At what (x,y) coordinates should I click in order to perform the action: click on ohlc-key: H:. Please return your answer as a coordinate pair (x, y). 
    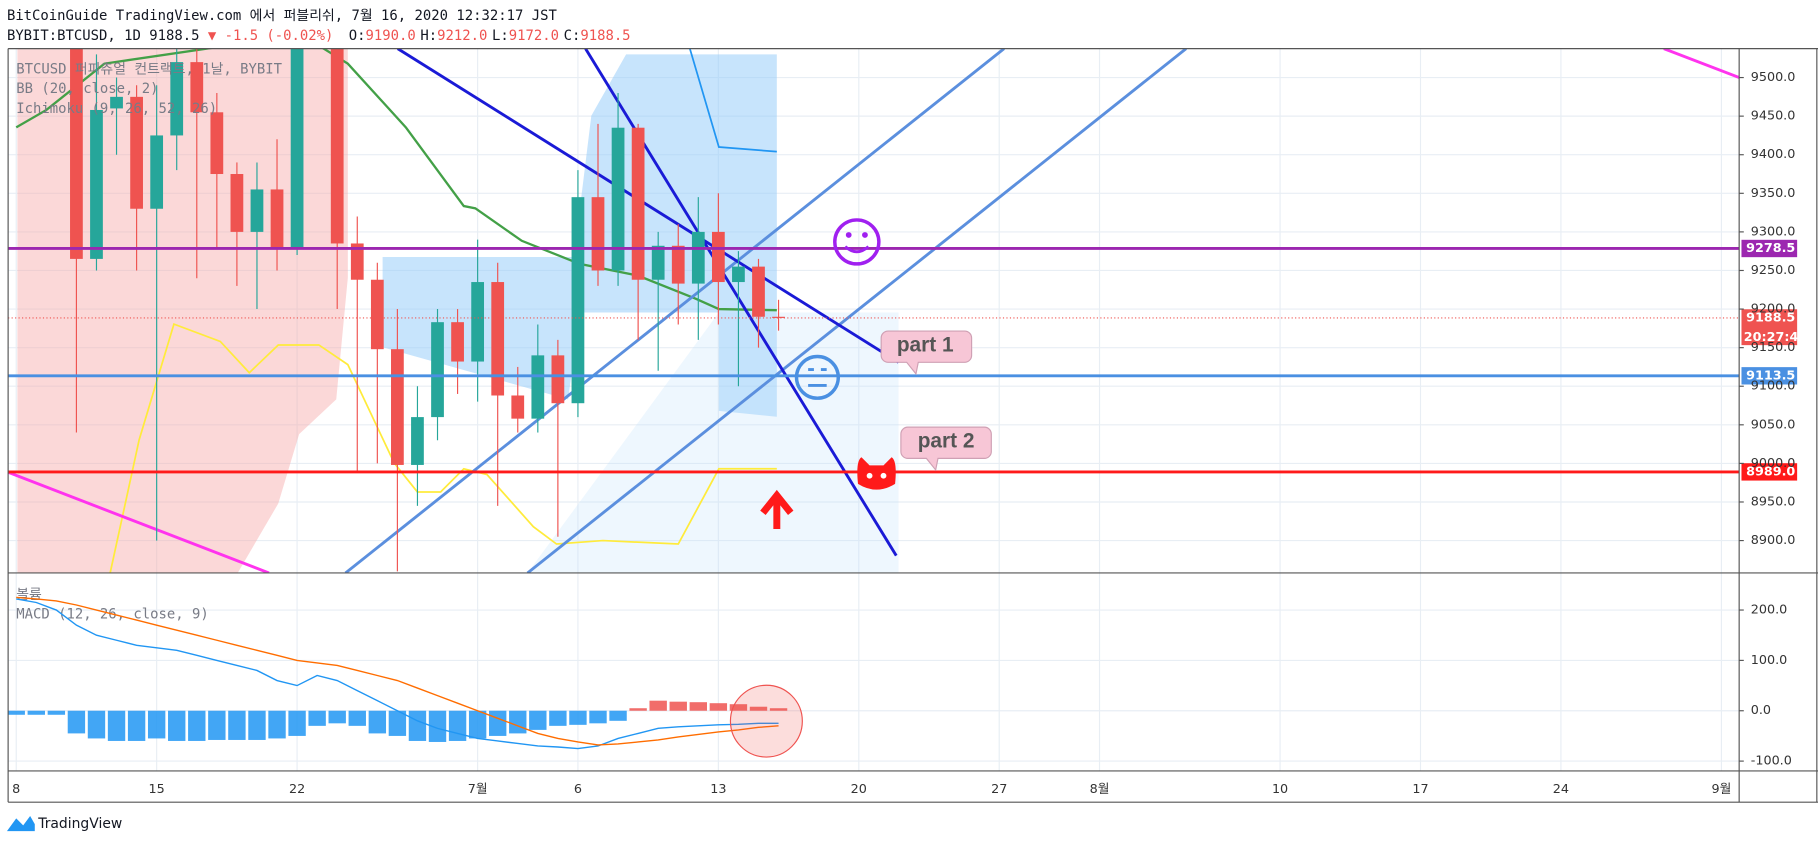
    Looking at the image, I should click on (428, 36).